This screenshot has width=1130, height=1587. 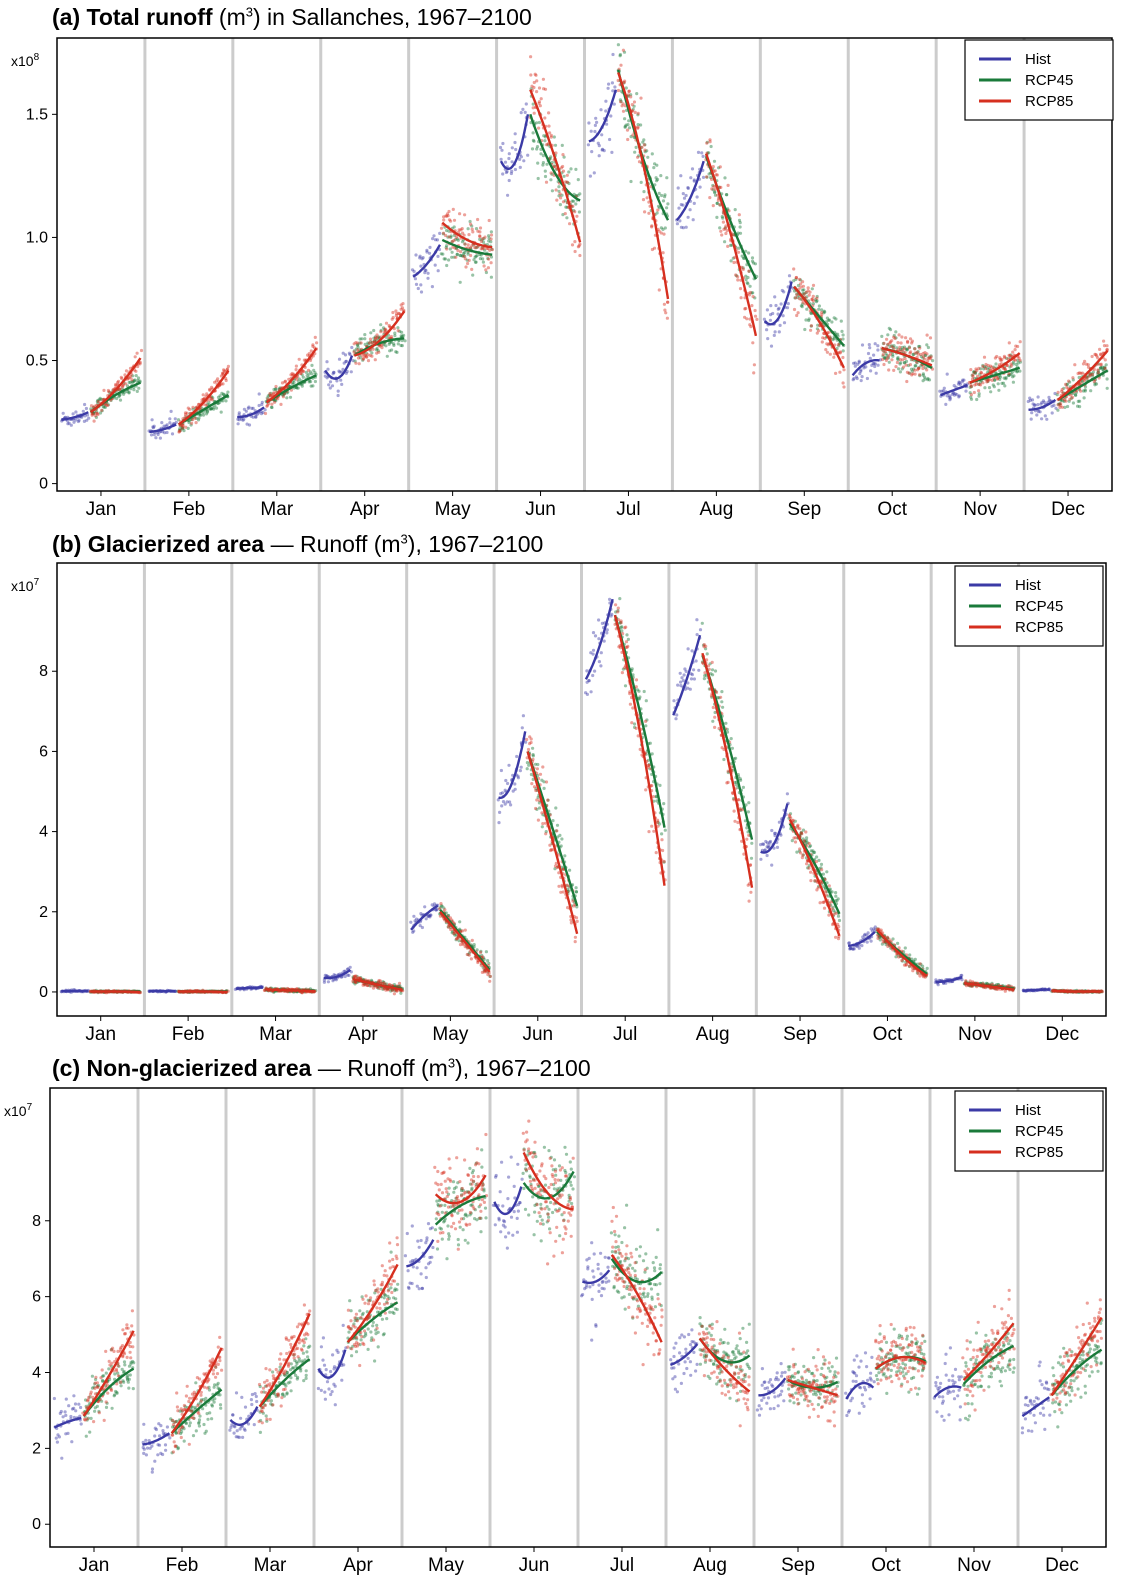 What do you see at coordinates (713, 1034) in the screenshot?
I see `x-tick-label-aug: Aug` at bounding box center [713, 1034].